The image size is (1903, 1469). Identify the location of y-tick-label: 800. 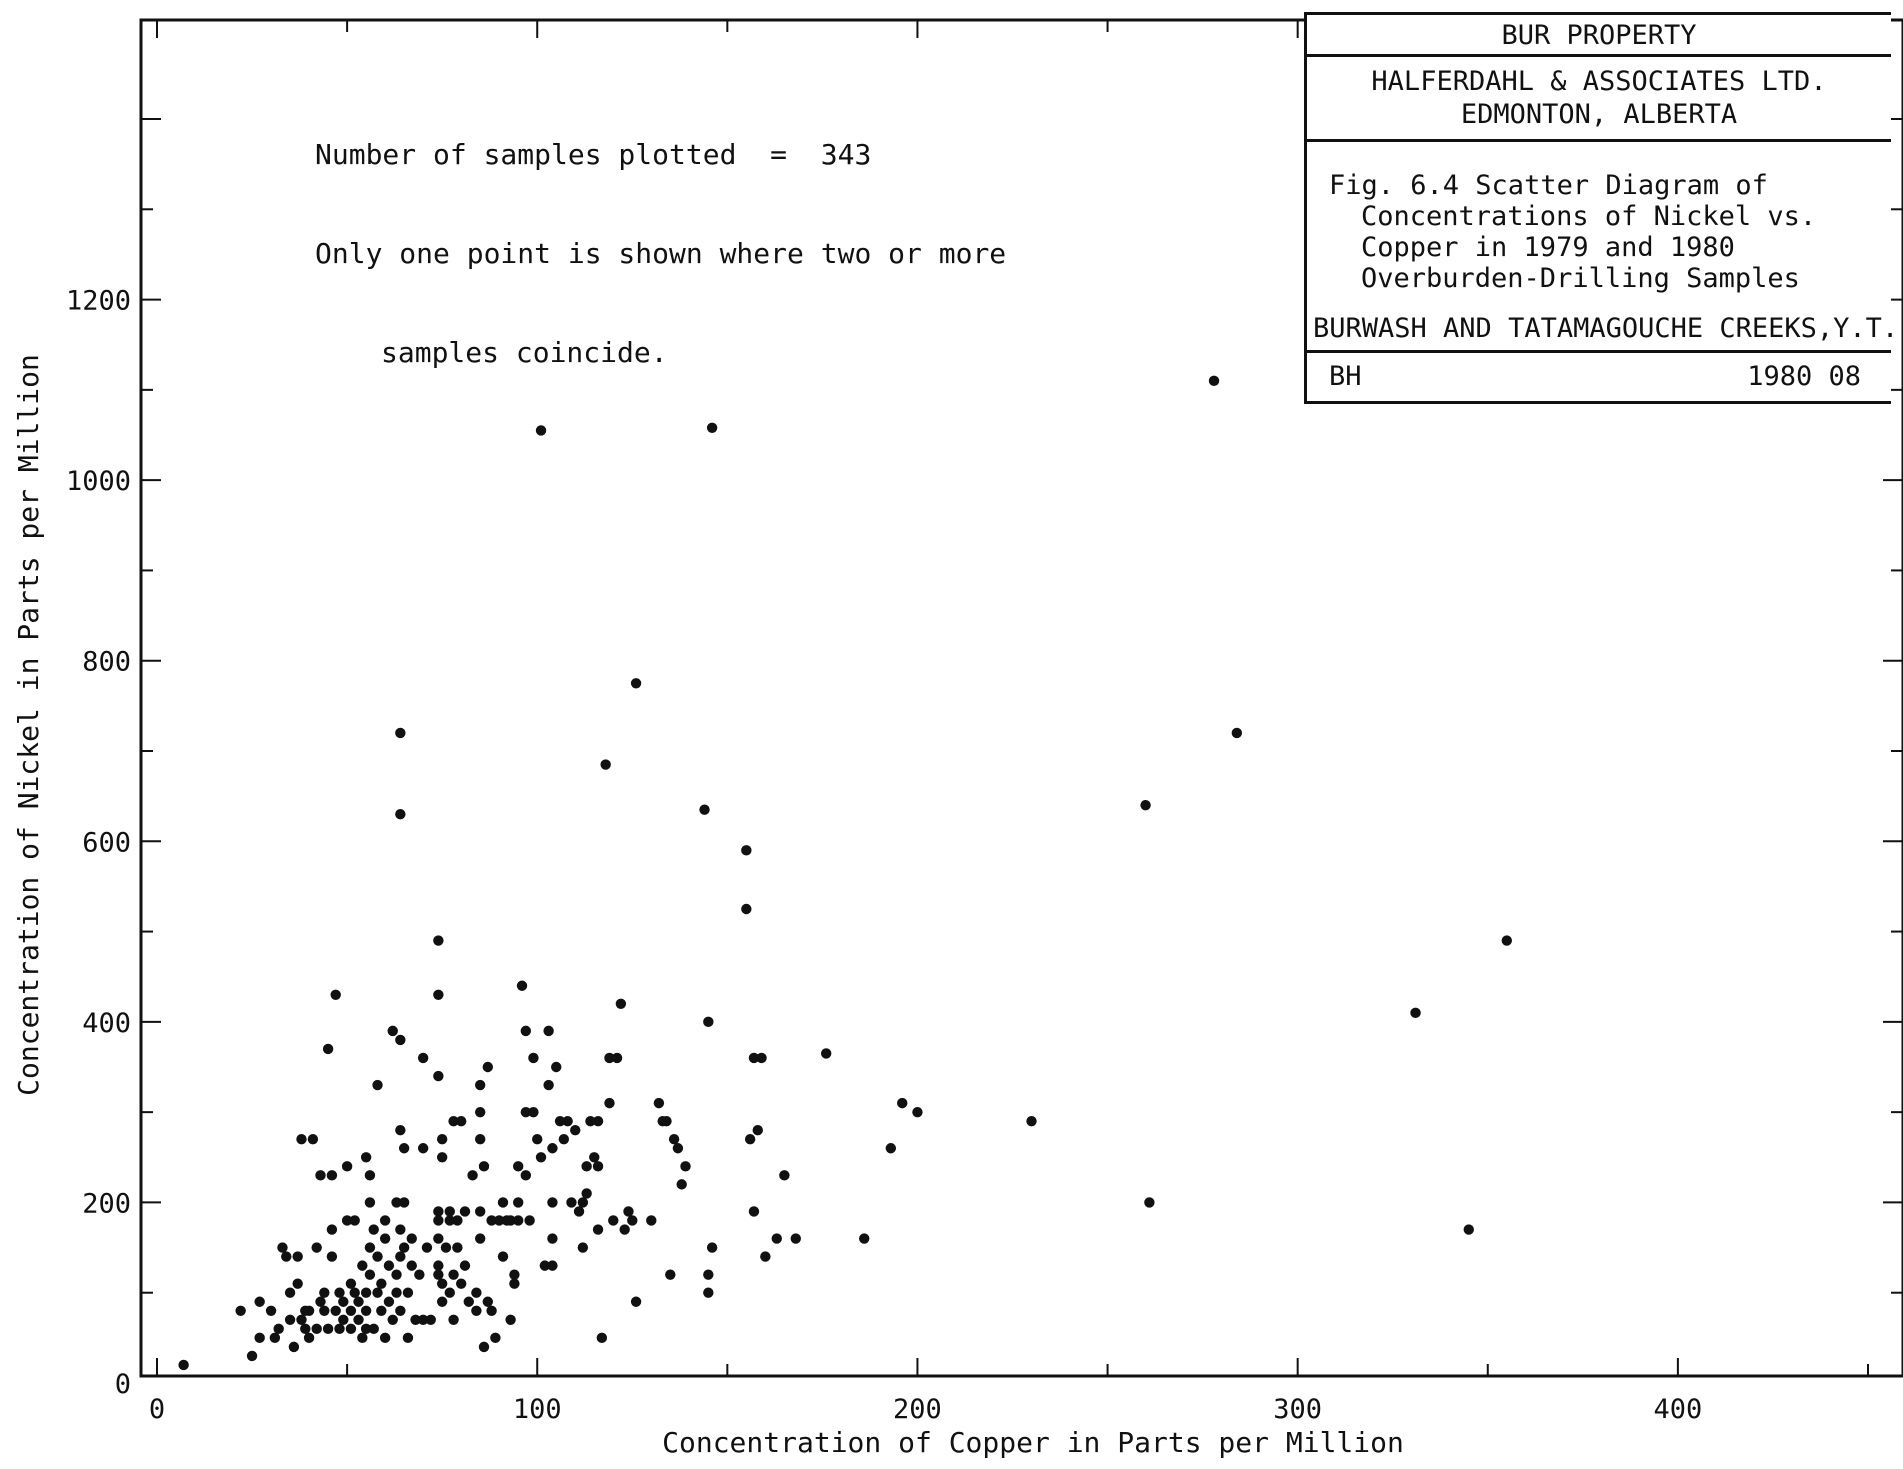
(106, 662).